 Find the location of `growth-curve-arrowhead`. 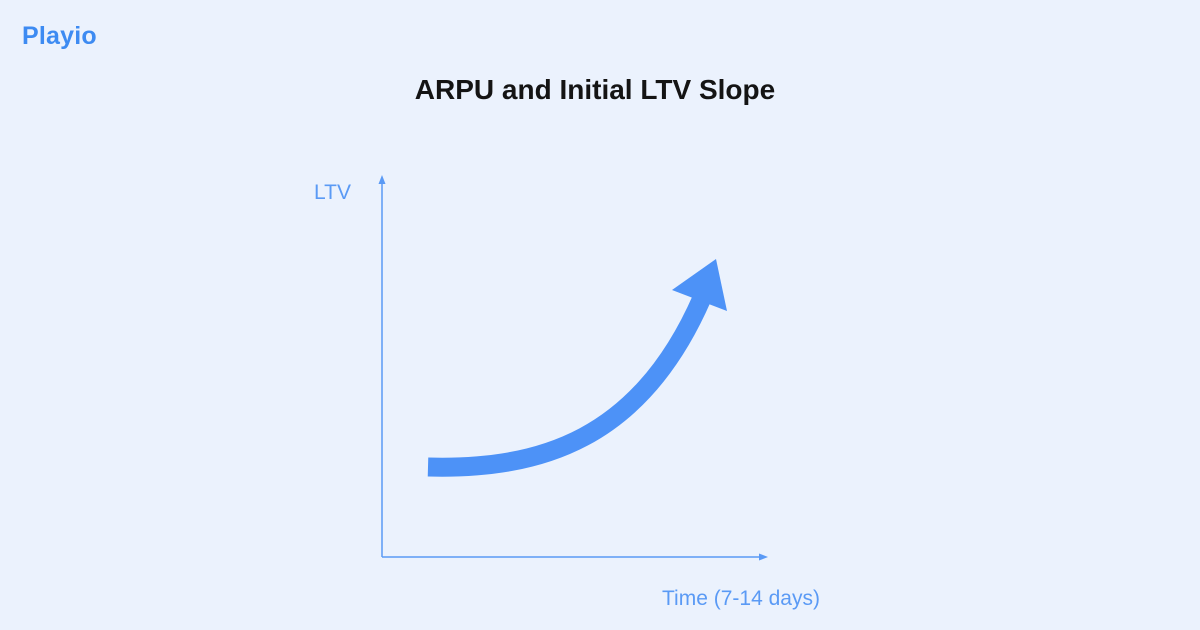

growth-curve-arrowhead is located at coordinates (699, 285).